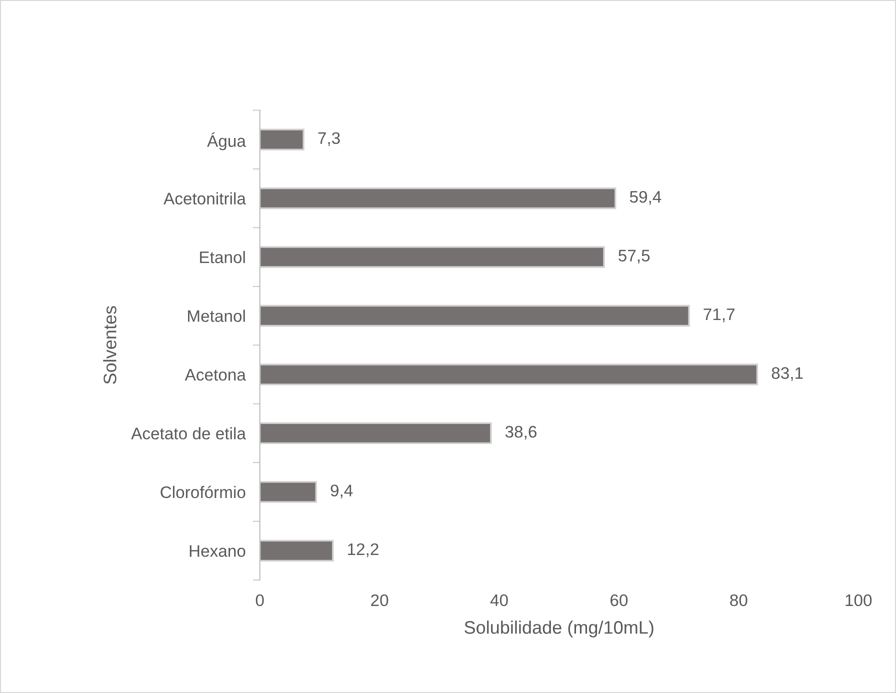 The width and height of the screenshot is (896, 693). I want to click on x-tick-label: 60, so click(619, 600).